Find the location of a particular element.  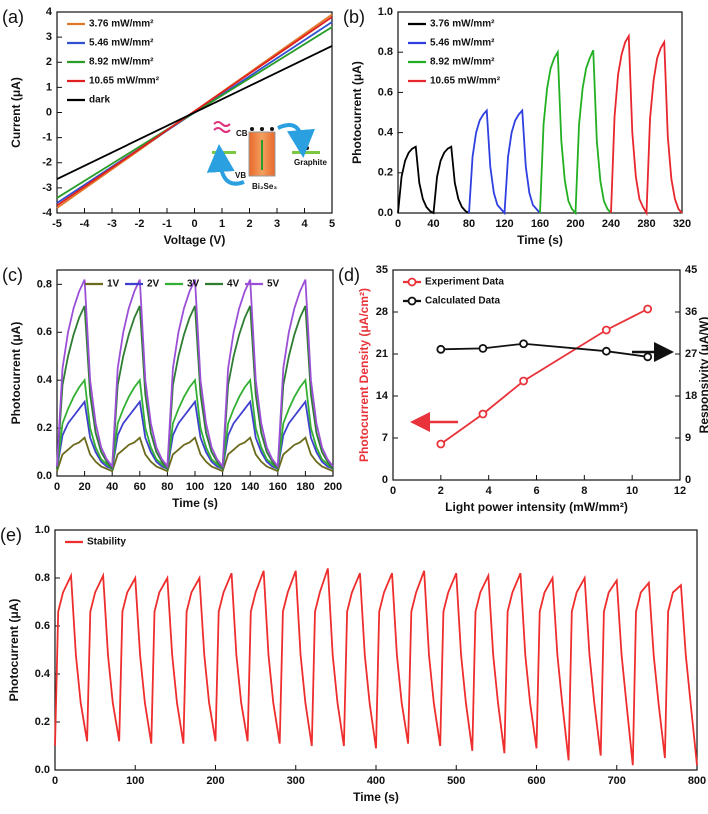

y-axis-label: Photocurrent (μA) is located at coordinates (357, 112).